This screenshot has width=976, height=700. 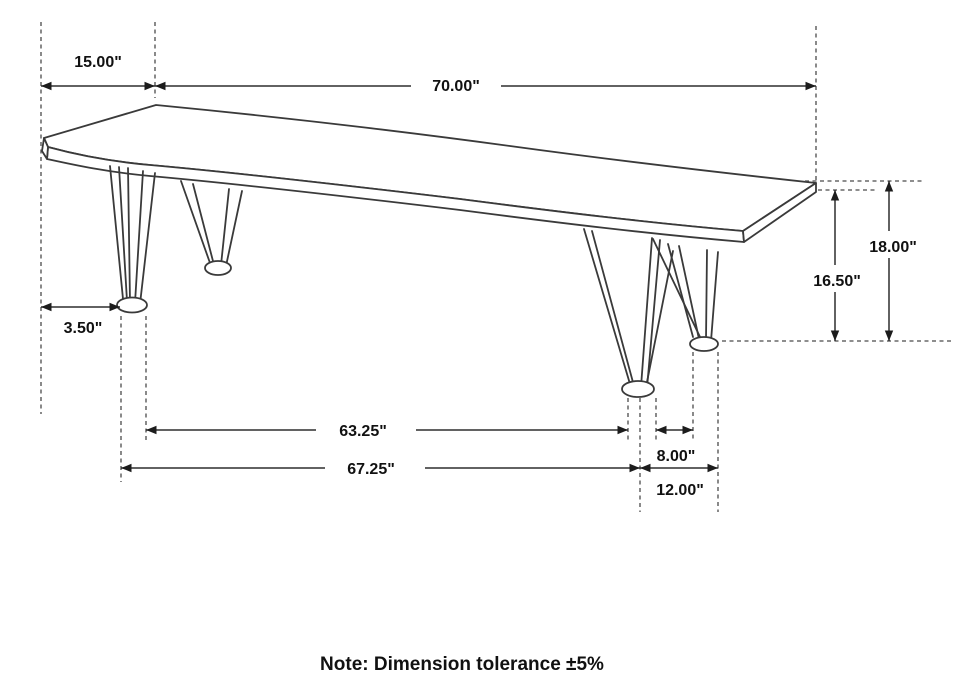 I want to click on bench-top-right-end, so click(x=779, y=212).